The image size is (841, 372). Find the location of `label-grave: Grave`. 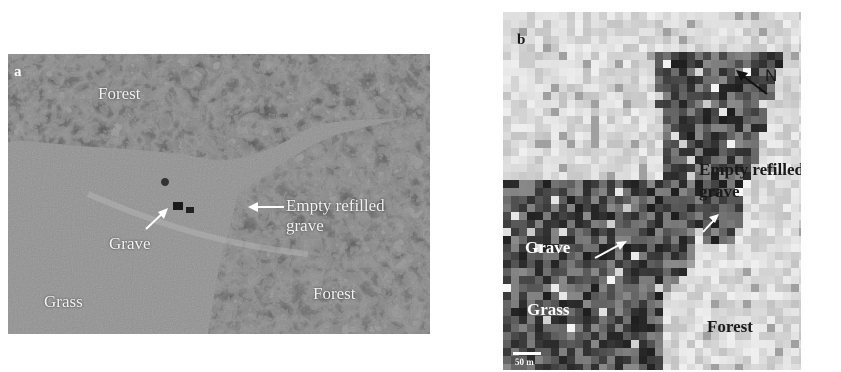

label-grave: Grave is located at coordinates (130, 243).